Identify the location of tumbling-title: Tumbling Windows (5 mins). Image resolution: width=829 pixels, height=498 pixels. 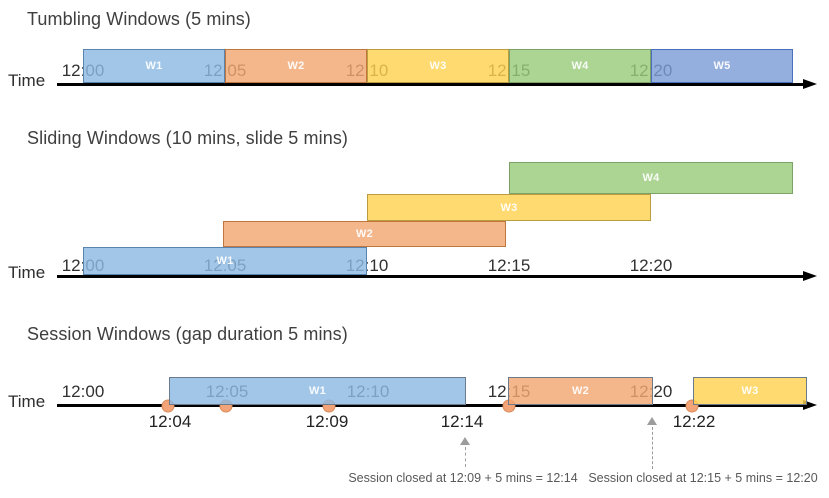
(139, 19).